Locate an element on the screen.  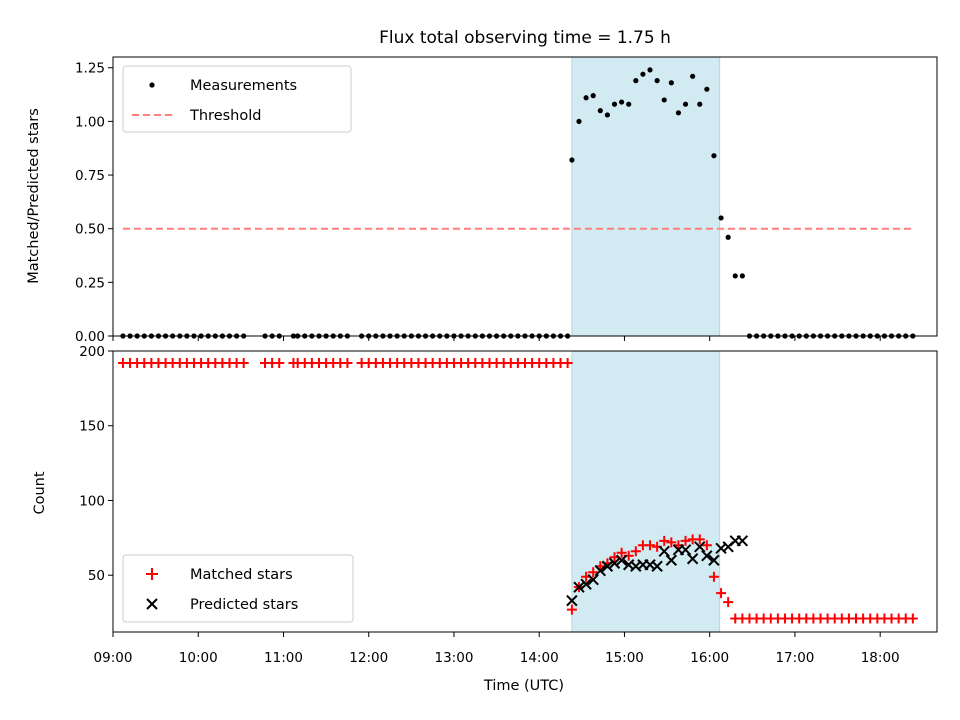
bottom-x-tick-label: 15:00 is located at coordinates (624, 658).